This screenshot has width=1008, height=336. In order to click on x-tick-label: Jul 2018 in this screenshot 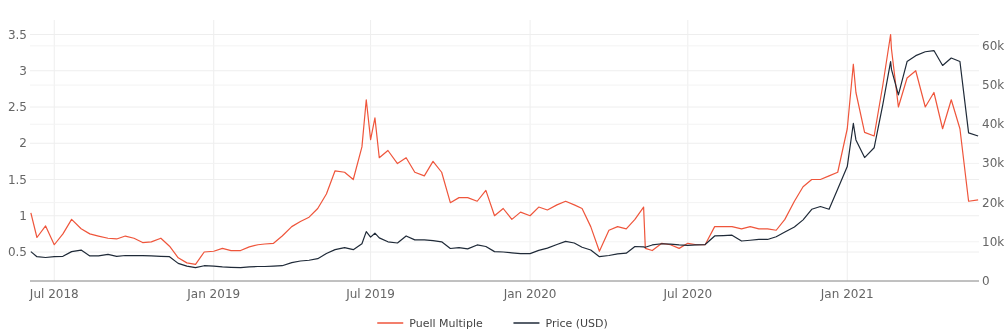, I will do `click(53, 294)`.